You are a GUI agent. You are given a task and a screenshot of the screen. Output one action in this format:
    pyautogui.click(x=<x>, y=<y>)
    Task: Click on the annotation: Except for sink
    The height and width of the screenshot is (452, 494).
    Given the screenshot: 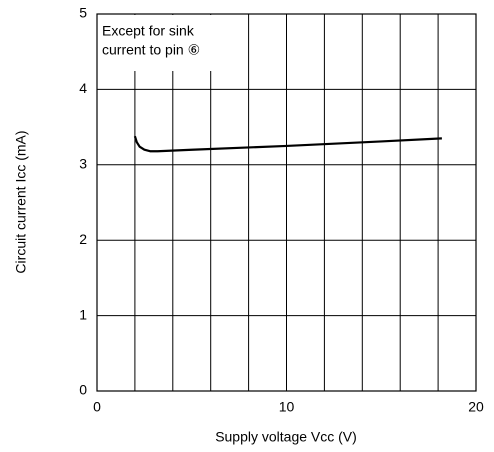 What is the action you would take?
    pyautogui.click(x=148, y=31)
    